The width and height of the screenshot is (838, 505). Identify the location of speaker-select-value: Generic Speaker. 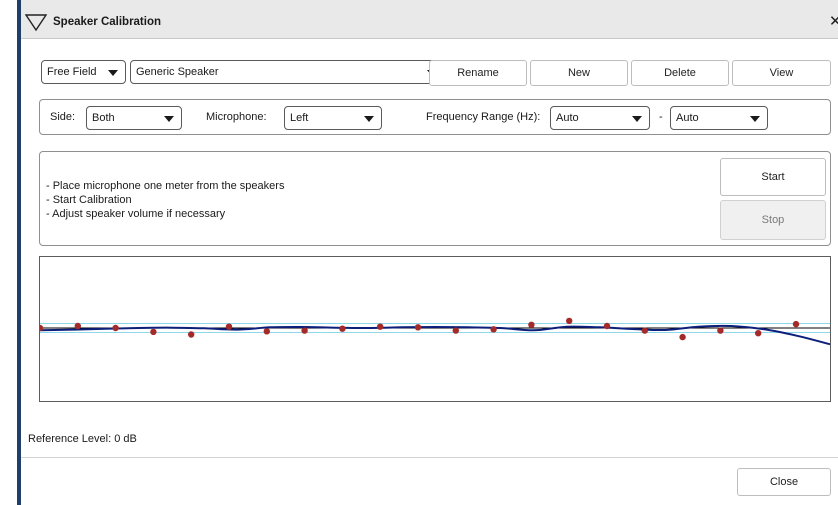
(177, 72).